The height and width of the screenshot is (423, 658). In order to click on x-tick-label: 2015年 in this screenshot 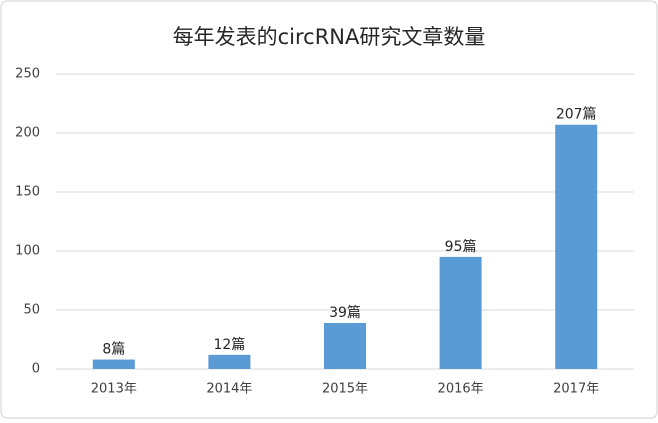, I will do `click(345, 389)`.